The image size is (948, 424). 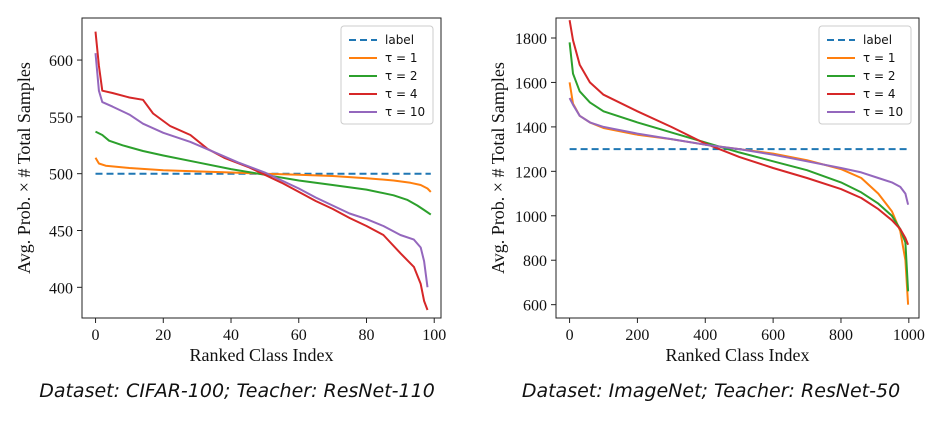 What do you see at coordinates (237, 391) in the screenshot?
I see `caption-left: Dataset: CIFAR-100; Teacher: ResNet-110` at bounding box center [237, 391].